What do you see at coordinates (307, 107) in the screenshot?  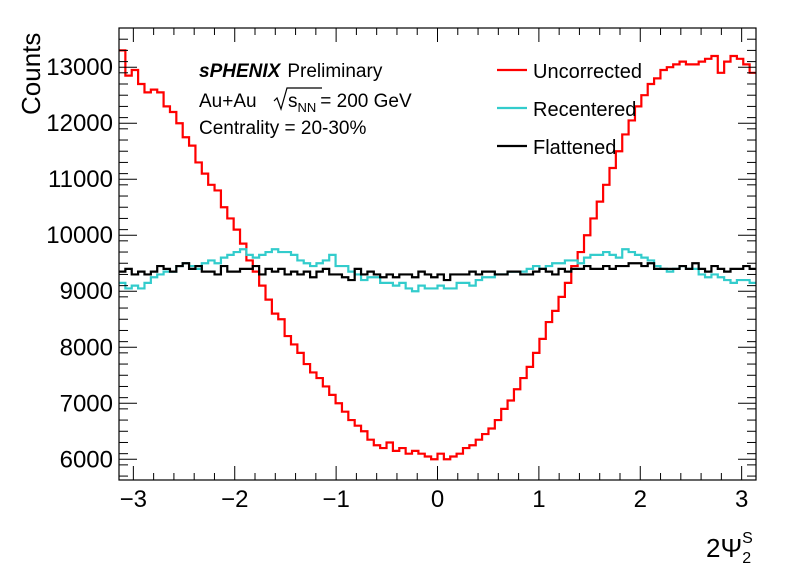 I see `energy-subscript: NN` at bounding box center [307, 107].